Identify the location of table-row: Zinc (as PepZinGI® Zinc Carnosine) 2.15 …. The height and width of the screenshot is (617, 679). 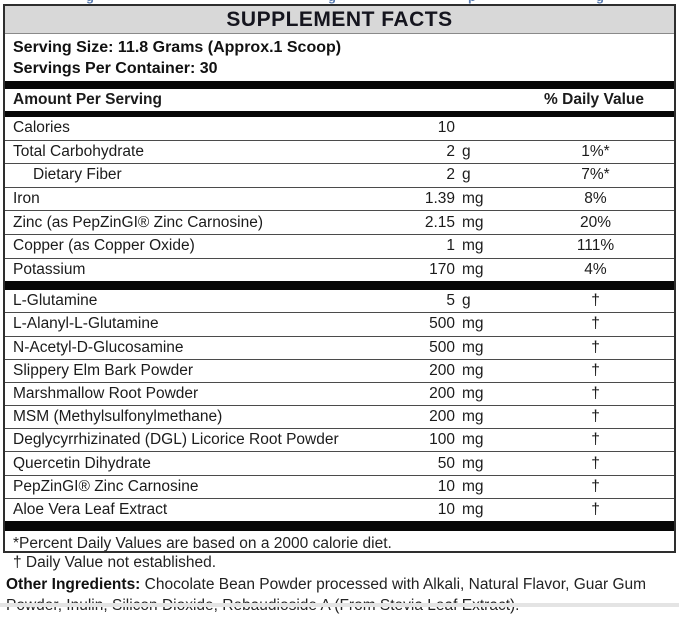
(339, 222).